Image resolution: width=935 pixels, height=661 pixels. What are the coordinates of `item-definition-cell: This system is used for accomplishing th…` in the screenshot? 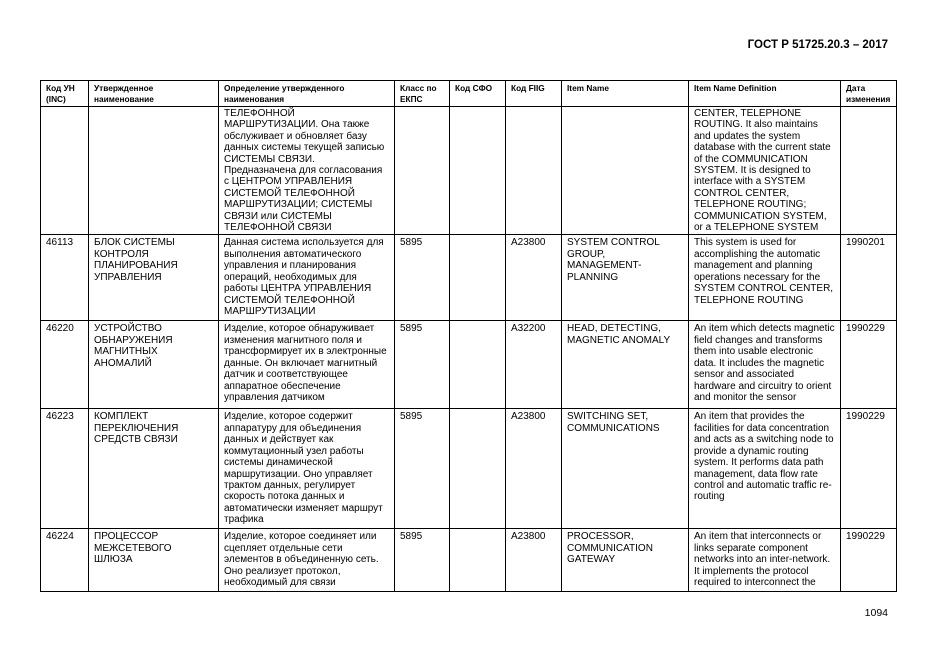 It's located at (764, 278).